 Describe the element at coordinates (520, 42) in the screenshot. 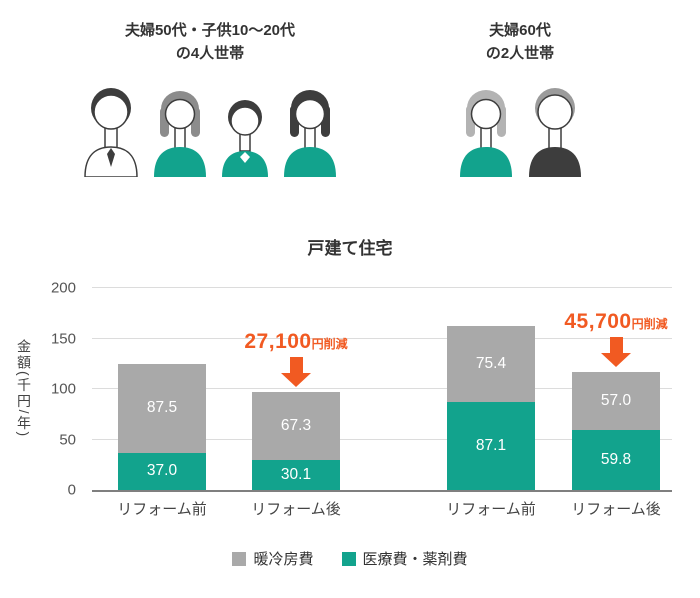

I see `household-right-label: 夫婦60代 の2人世帯` at that location.